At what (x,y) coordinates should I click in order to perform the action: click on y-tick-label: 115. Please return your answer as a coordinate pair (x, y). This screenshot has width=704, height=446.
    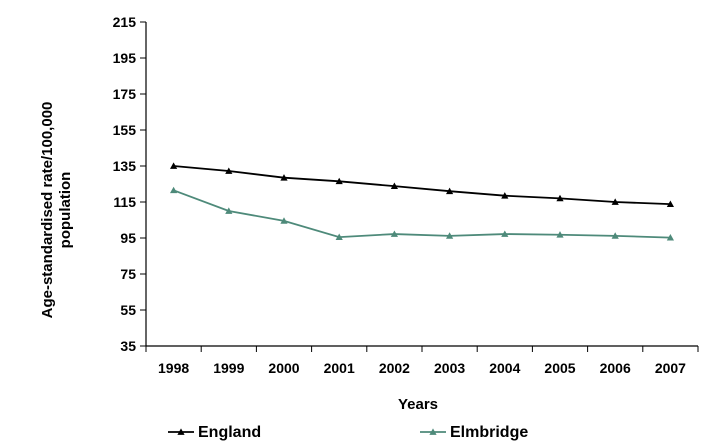
    Looking at the image, I should click on (124, 202).